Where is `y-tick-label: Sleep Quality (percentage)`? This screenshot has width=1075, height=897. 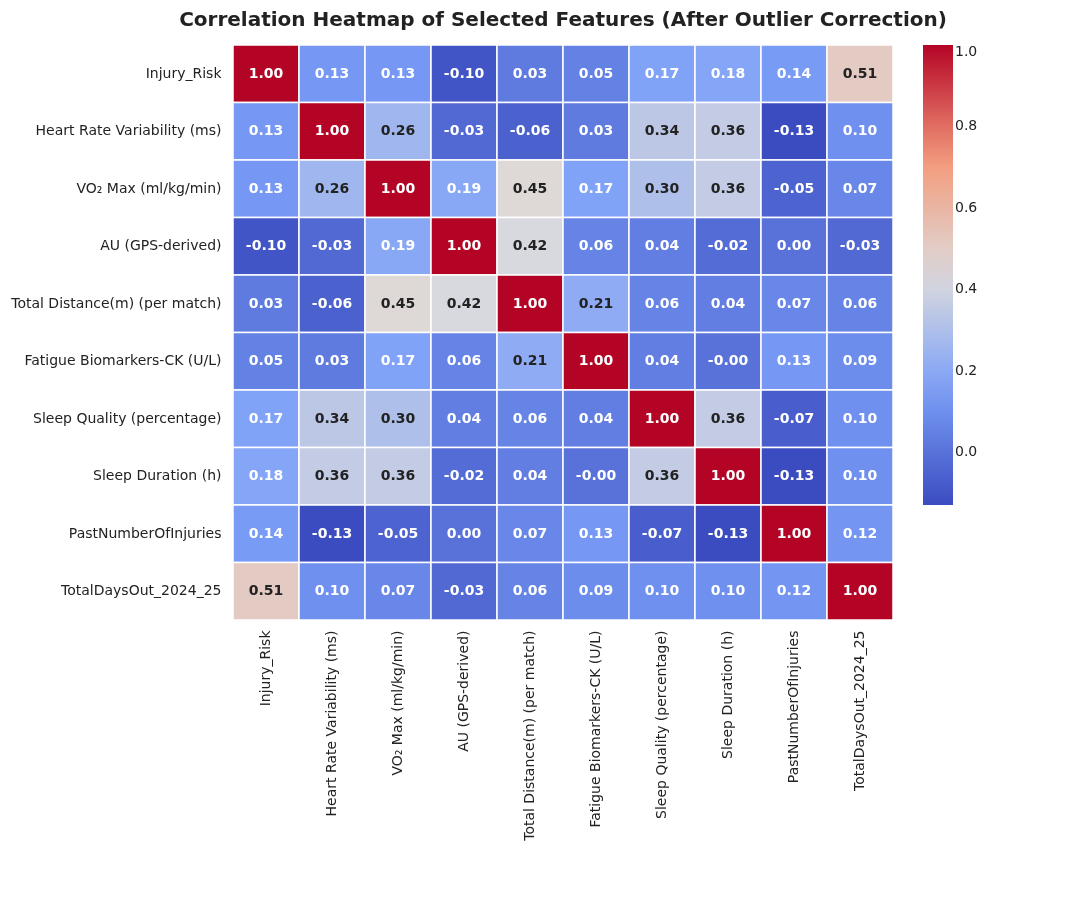
y-tick-label: Sleep Quality (percentage) is located at coordinates (127, 417).